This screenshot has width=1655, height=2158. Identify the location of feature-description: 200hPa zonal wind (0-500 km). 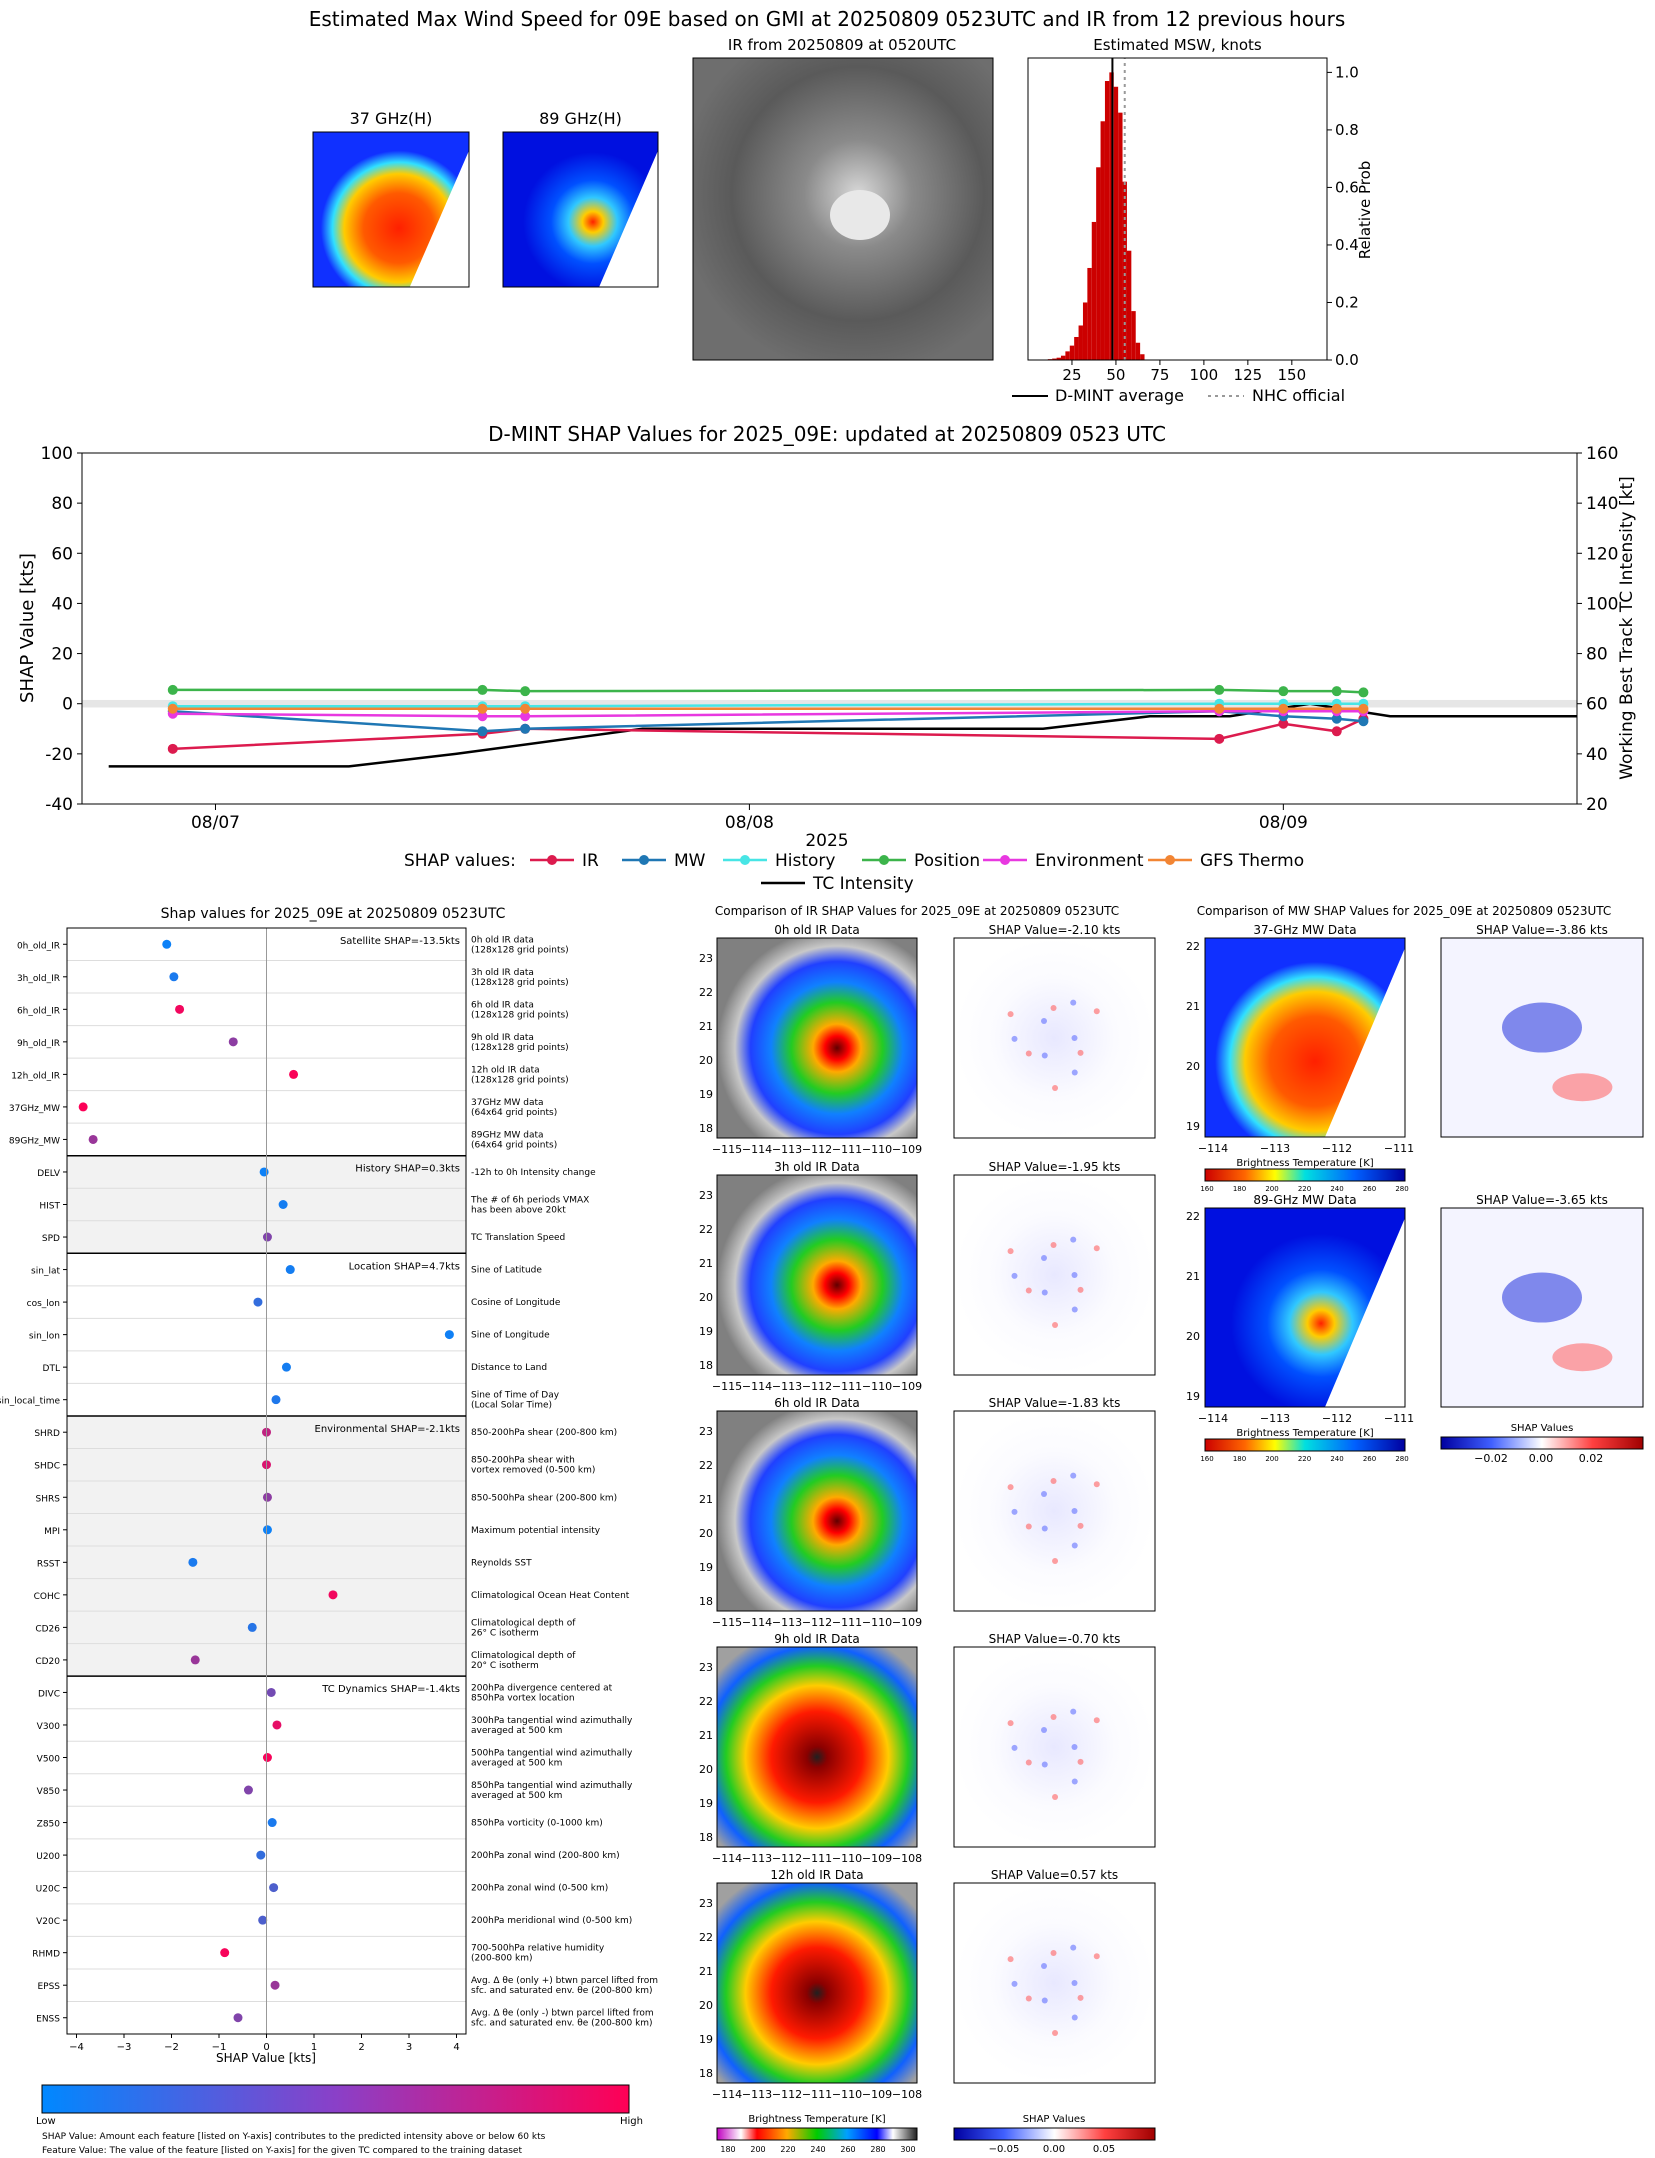
(539, 1889).